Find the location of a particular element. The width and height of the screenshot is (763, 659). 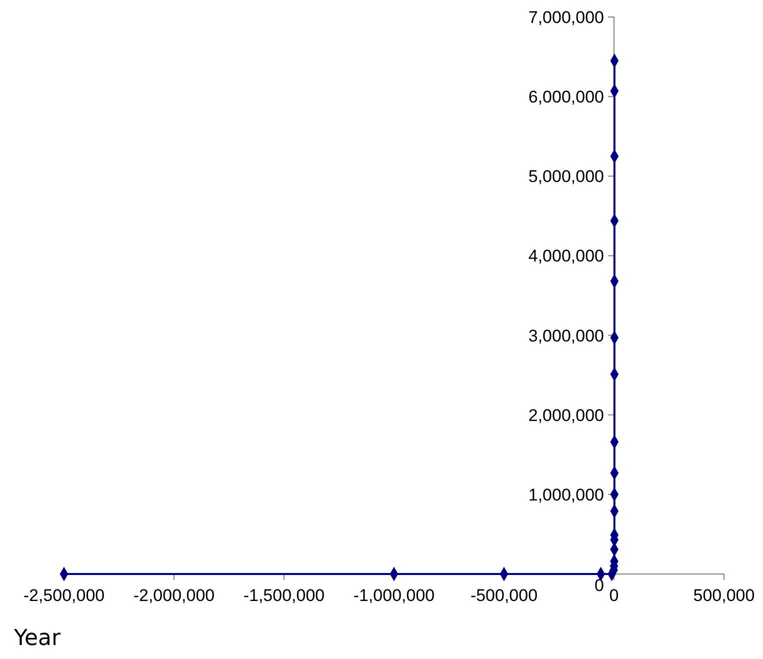

y-tick-label: 1,000,000 is located at coordinates (566, 494).